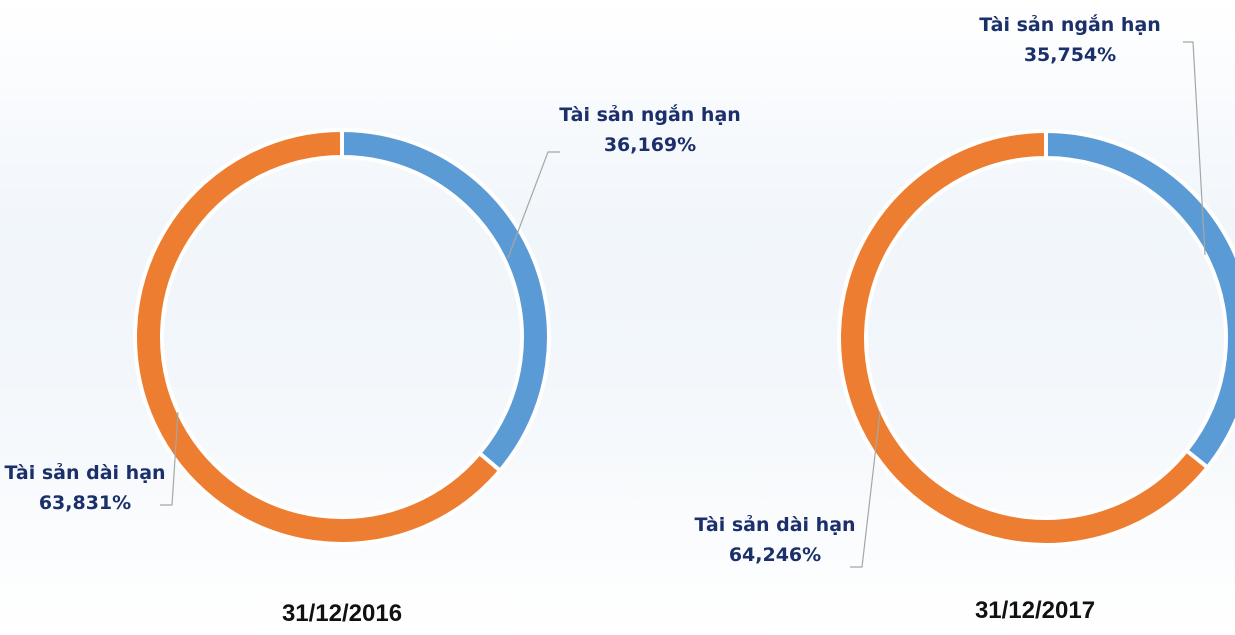 This screenshot has height=635, width=1235. I want to click on chart-title: 31/12/2016, so click(342, 613).